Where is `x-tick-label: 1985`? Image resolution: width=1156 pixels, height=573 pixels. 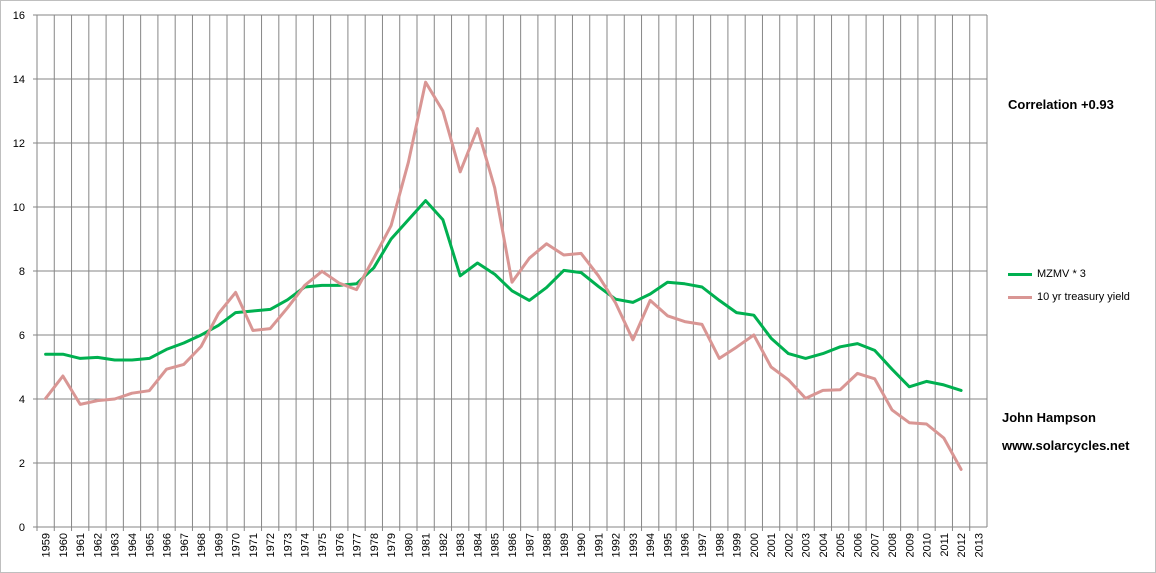 x-tick-label: 1985 is located at coordinates (496, 545).